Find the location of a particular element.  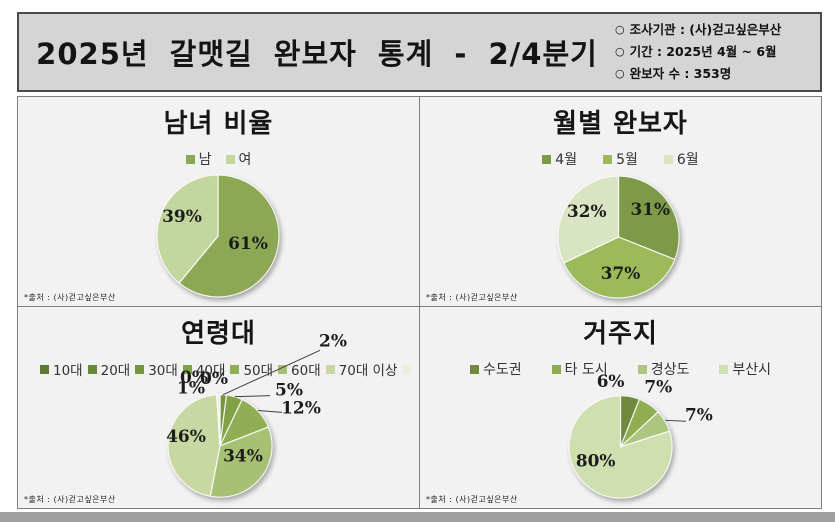

legend-item: 부산시 is located at coordinates (745, 369).